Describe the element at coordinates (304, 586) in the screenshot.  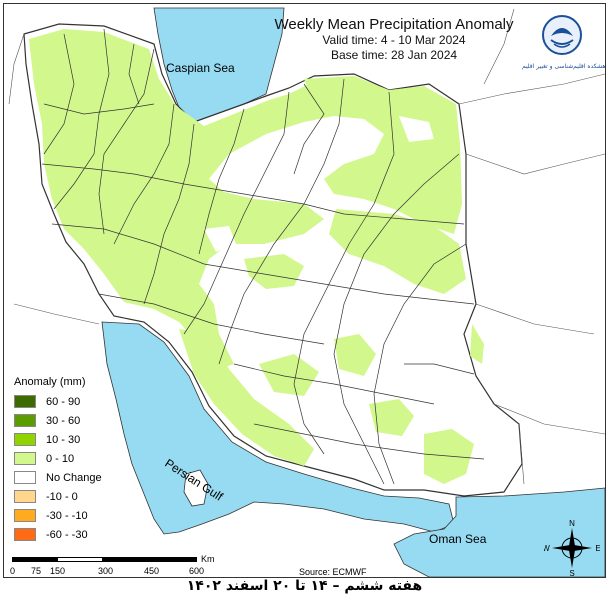
I see `footer-caption: هفته ششم – ۱۴ تا ۲۰ اسفند ۱۴۰۲` at that location.